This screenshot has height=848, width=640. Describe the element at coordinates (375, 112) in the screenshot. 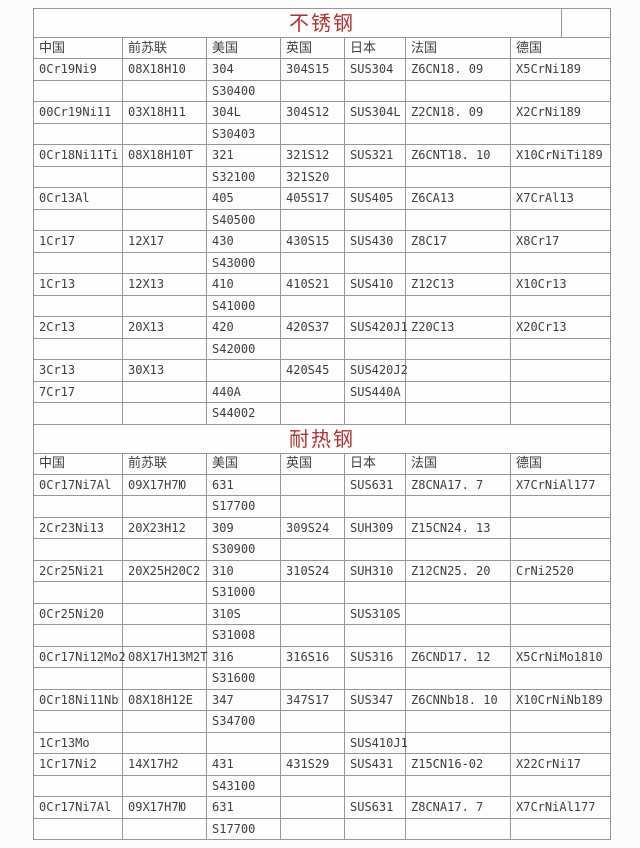

I see `grade-cell-japan: SUS304L` at that location.